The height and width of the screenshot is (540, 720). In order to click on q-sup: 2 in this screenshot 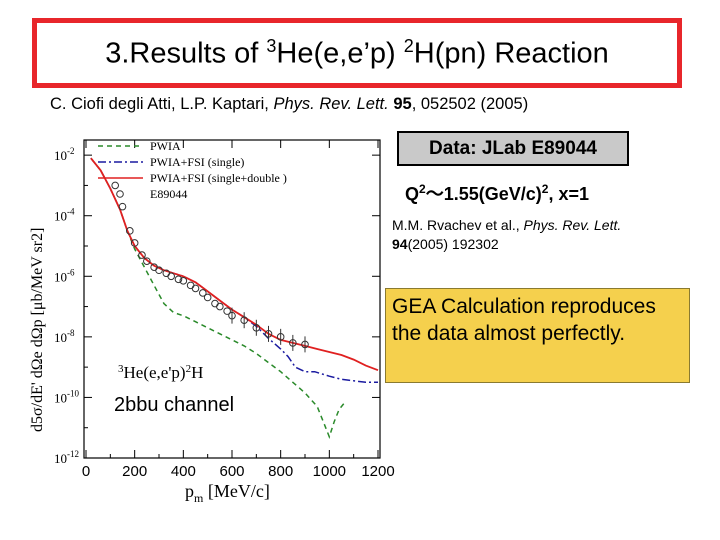, I will do `click(422, 189)`.